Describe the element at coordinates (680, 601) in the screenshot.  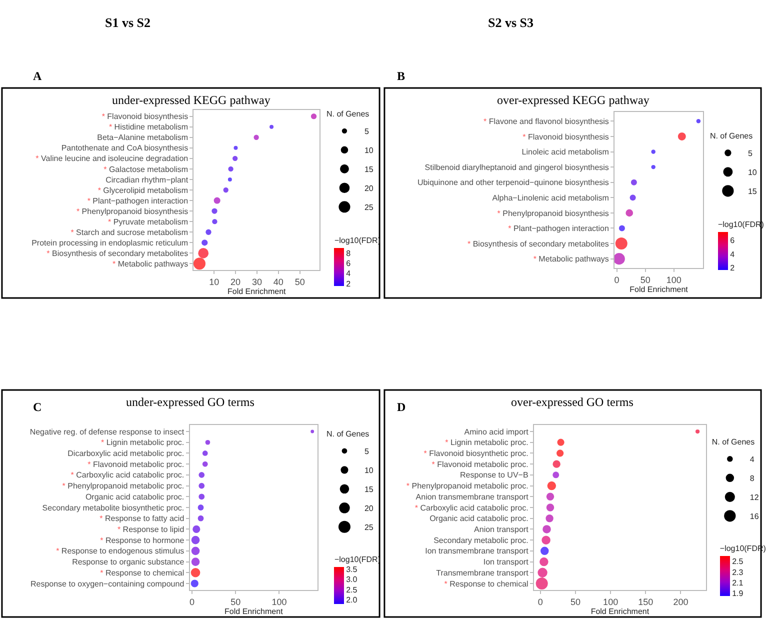
I see `x-tick-label: 200` at that location.